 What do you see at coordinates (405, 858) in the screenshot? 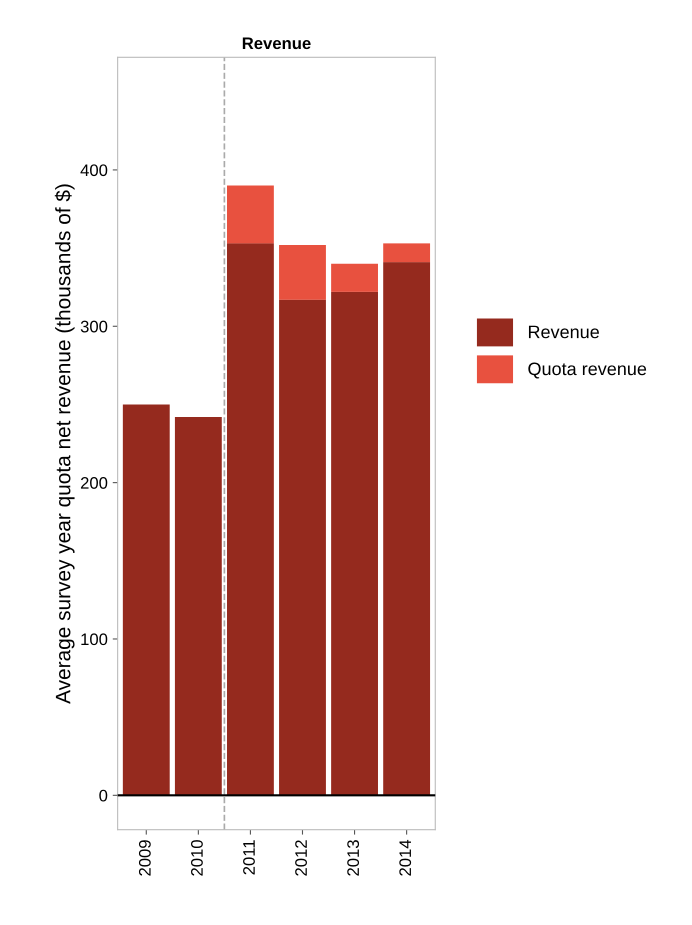
I see `x-tick-label: 2014` at bounding box center [405, 858].